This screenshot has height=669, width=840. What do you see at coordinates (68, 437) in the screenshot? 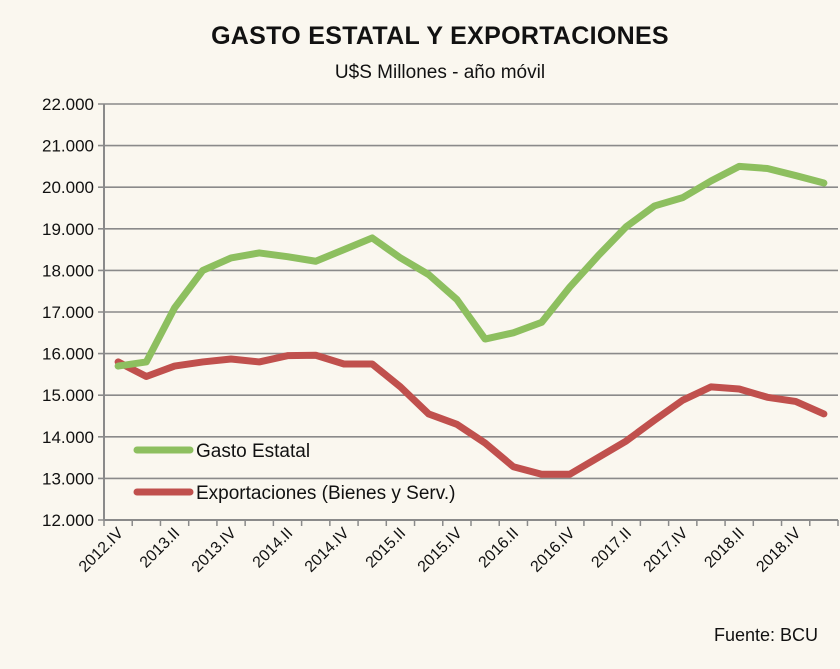
I see `y-tick-label: 14.000` at bounding box center [68, 437].